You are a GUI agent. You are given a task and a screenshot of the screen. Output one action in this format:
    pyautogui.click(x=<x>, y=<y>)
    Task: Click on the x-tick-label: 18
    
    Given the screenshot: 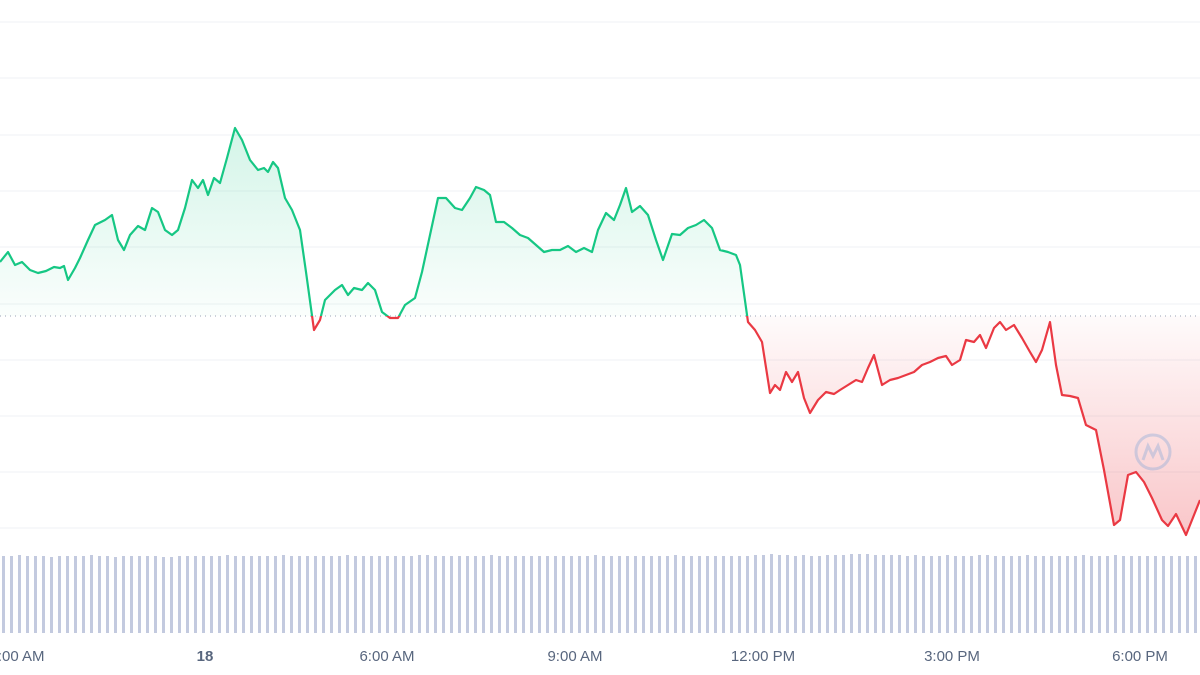 What is the action you would take?
    pyautogui.click(x=205, y=656)
    